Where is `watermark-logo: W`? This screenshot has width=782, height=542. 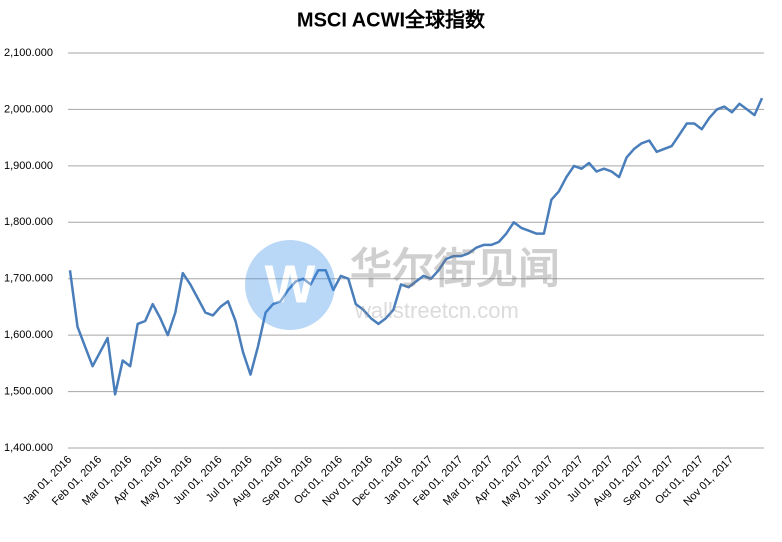
watermark-logo: W is located at coordinates (290, 284).